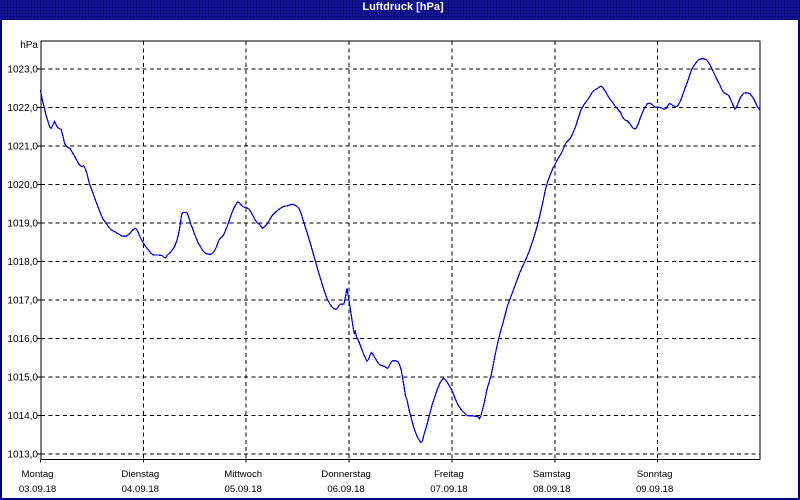  Describe the element at coordinates (37, 489) in the screenshot. I see `svg-text: 03.09.18` at that location.